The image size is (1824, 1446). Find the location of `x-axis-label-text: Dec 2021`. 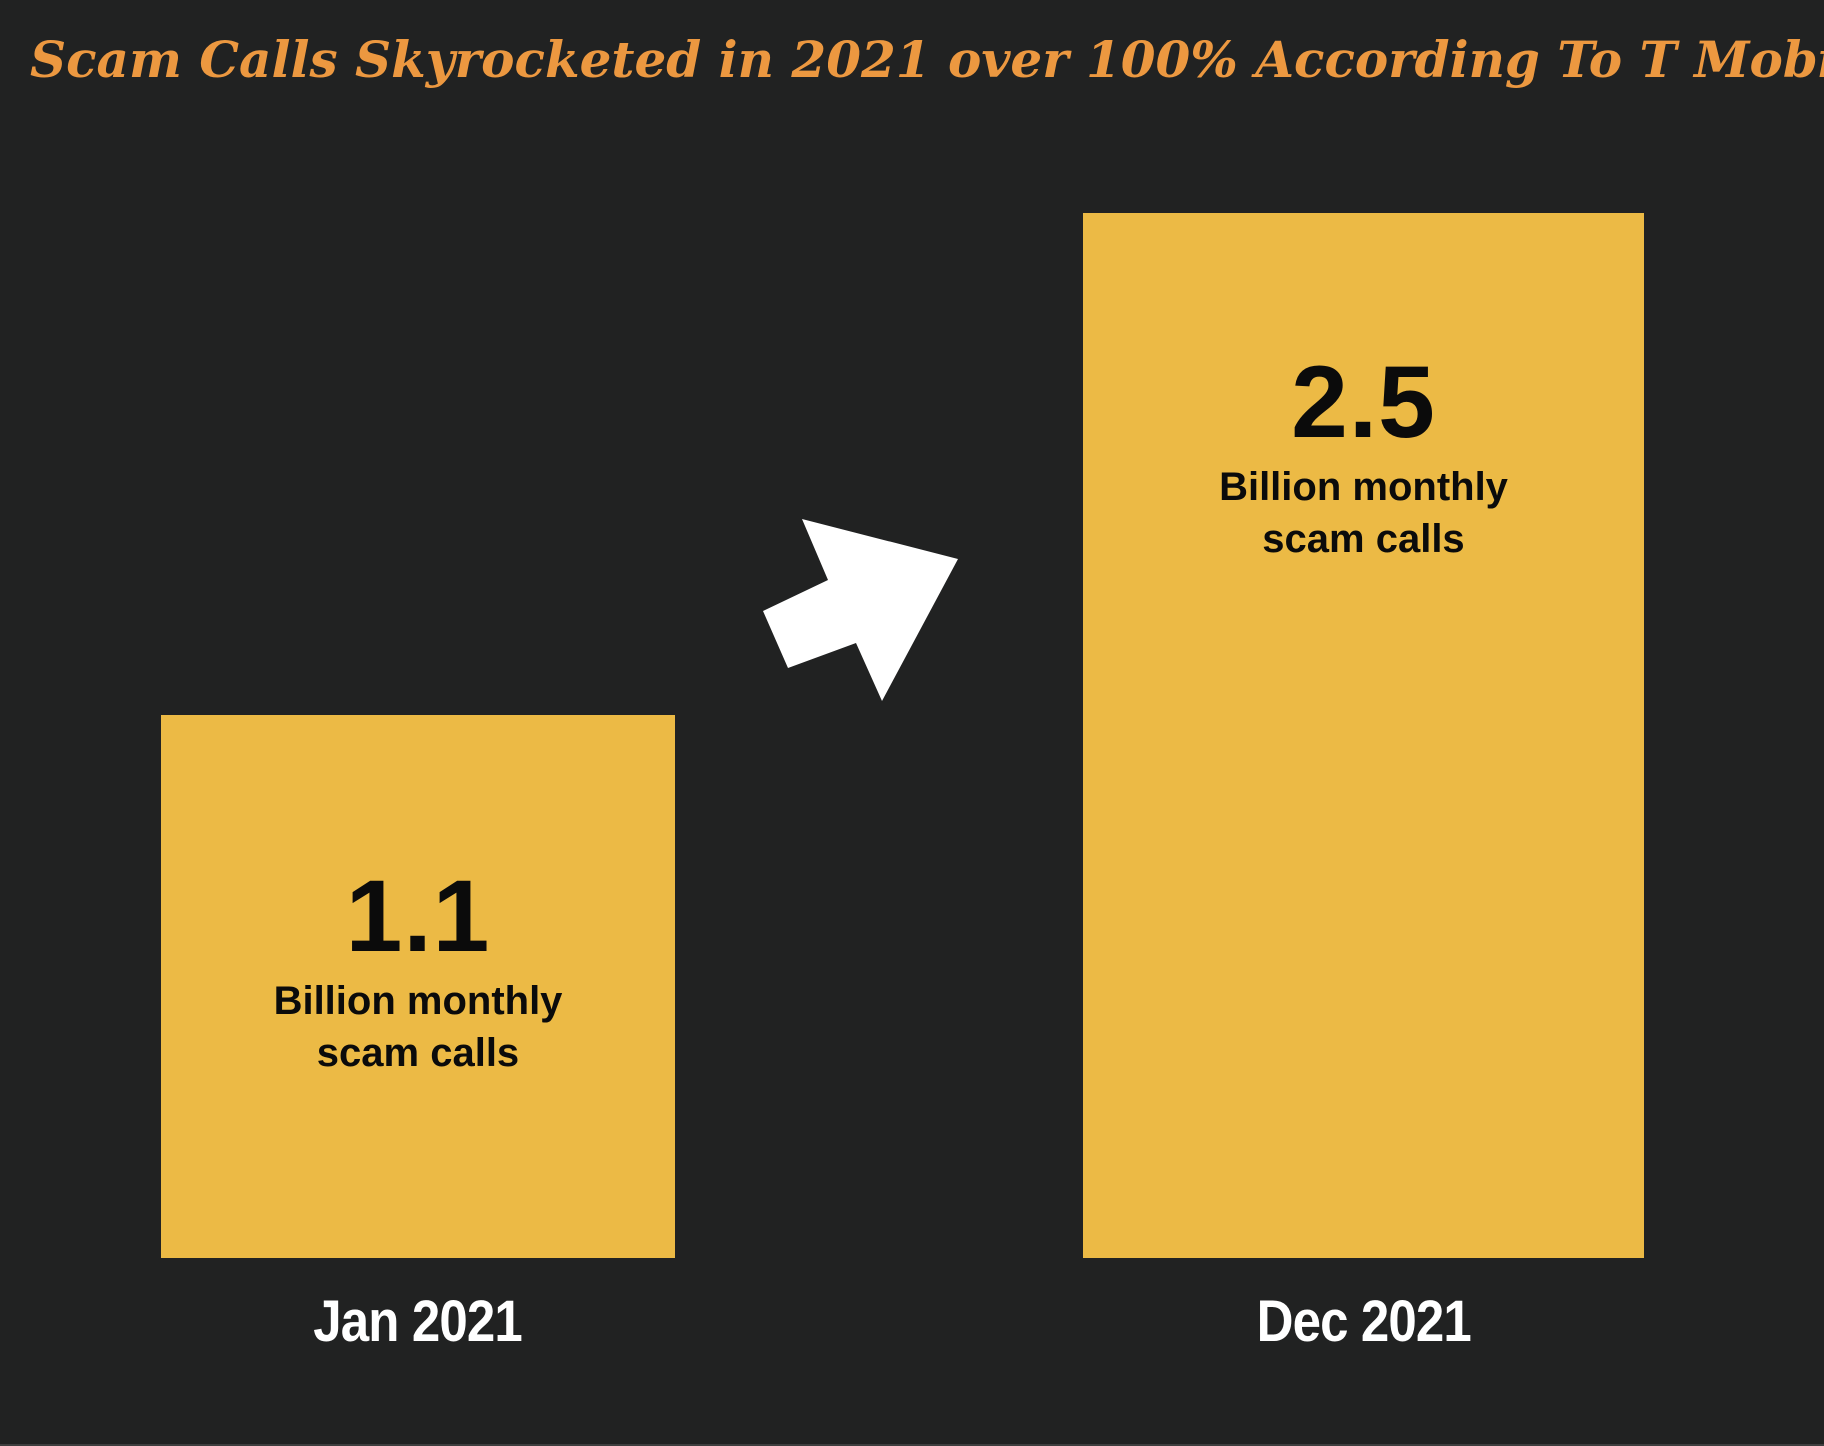

x-axis-label-text: Dec 2021 is located at coordinates (1363, 1321).